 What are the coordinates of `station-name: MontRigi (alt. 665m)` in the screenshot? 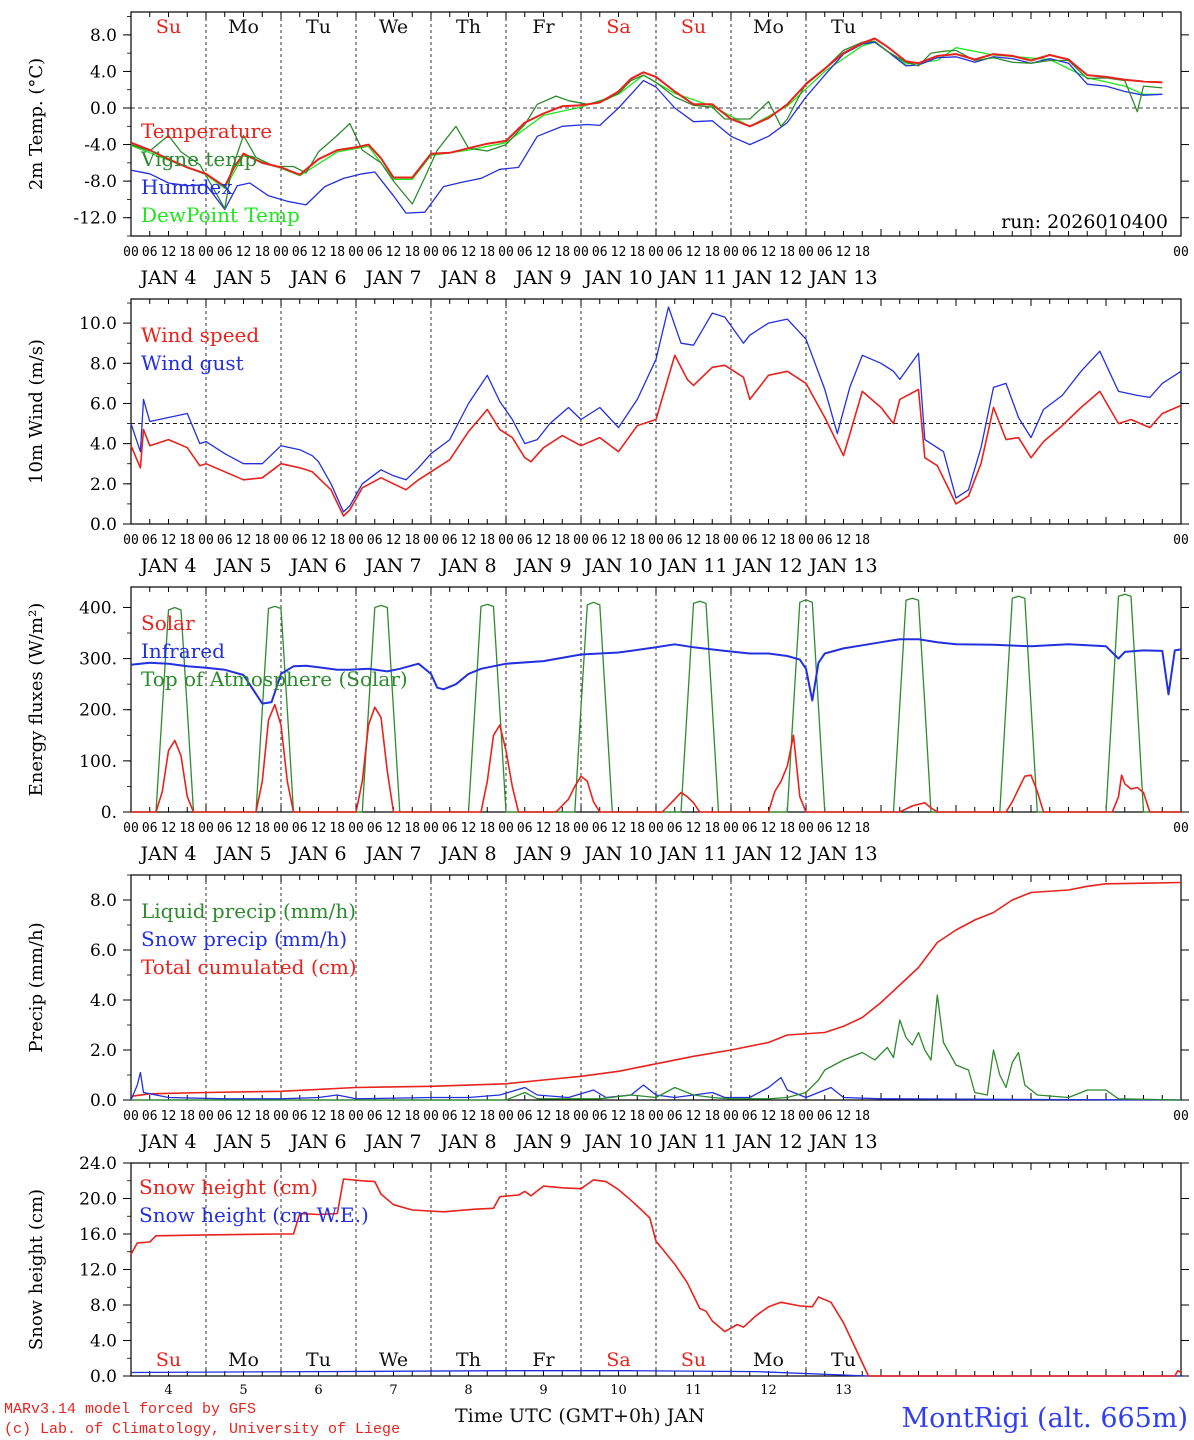 It's located at (1044, 1418).